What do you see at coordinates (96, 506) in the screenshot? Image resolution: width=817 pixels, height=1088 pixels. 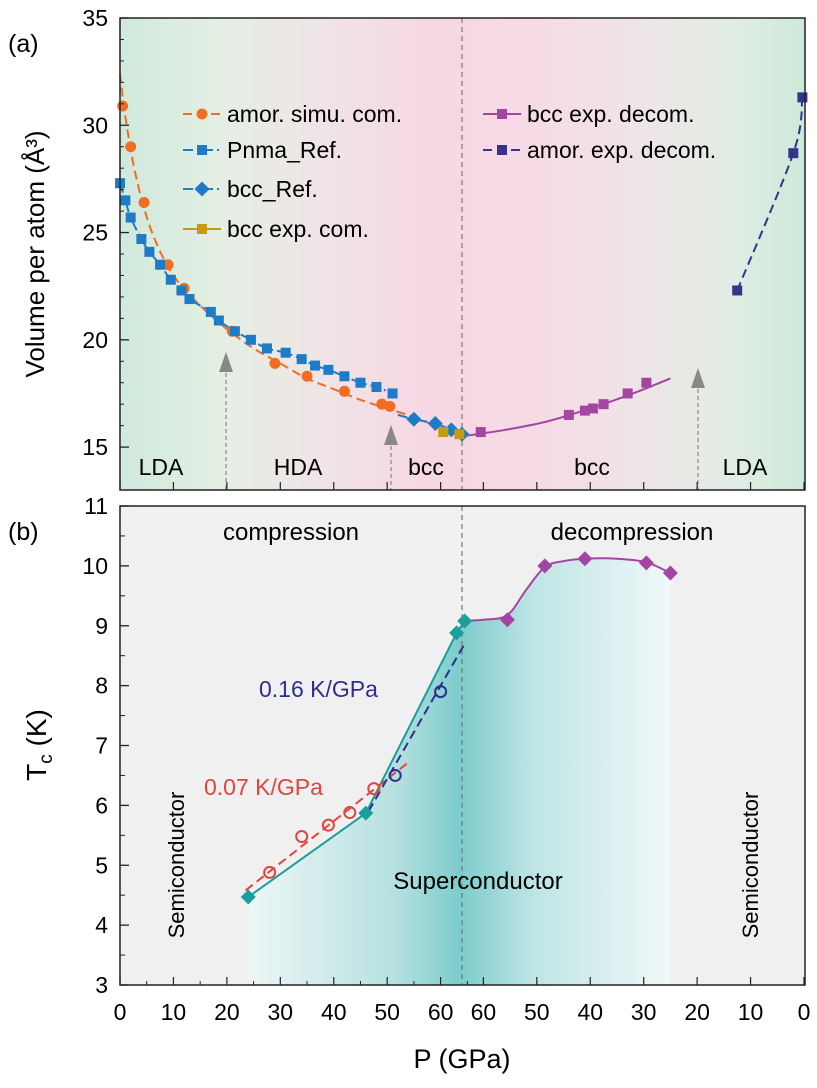 I see `panel-b-y-tick-label: 11` at bounding box center [96, 506].